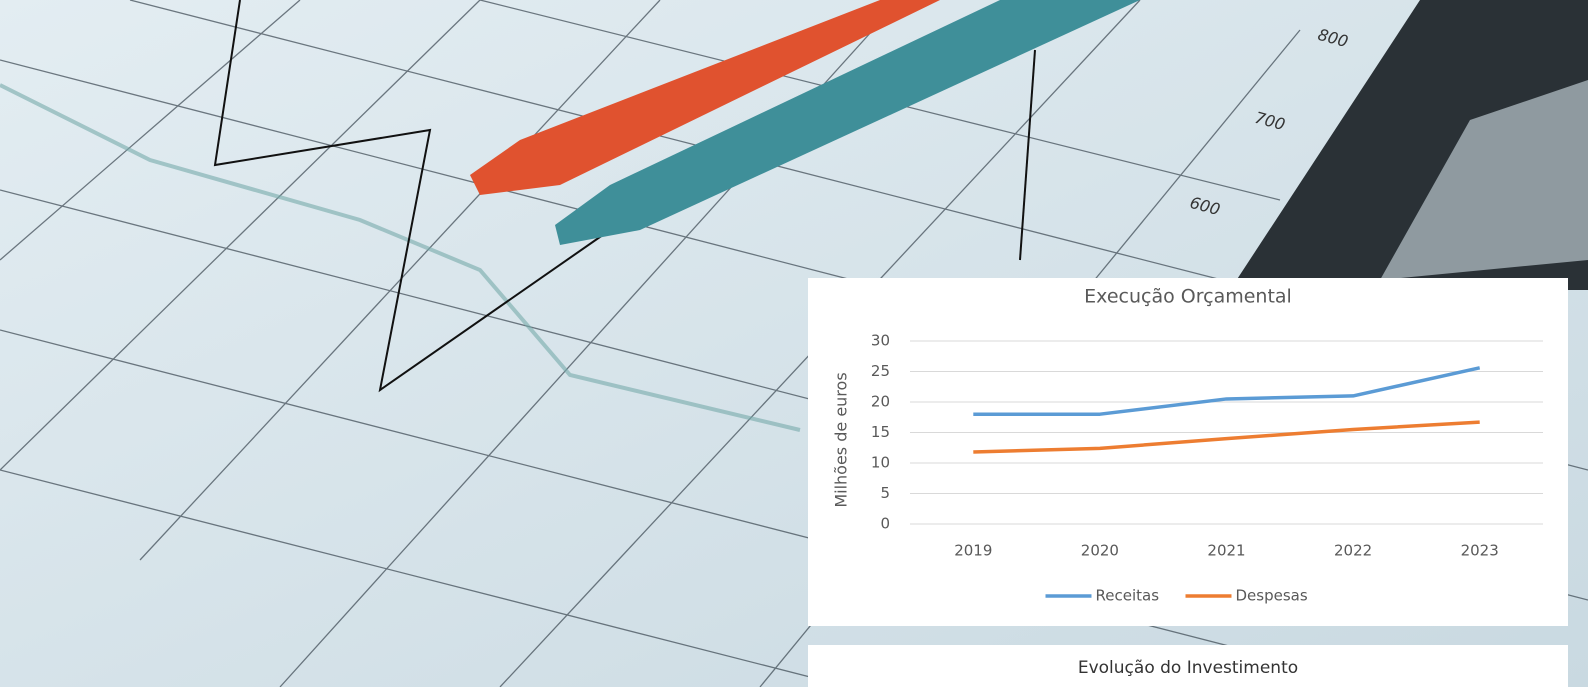 The image size is (1588, 691). What do you see at coordinates (973, 551) in the screenshot?
I see `x-tick-label: 2019` at bounding box center [973, 551].